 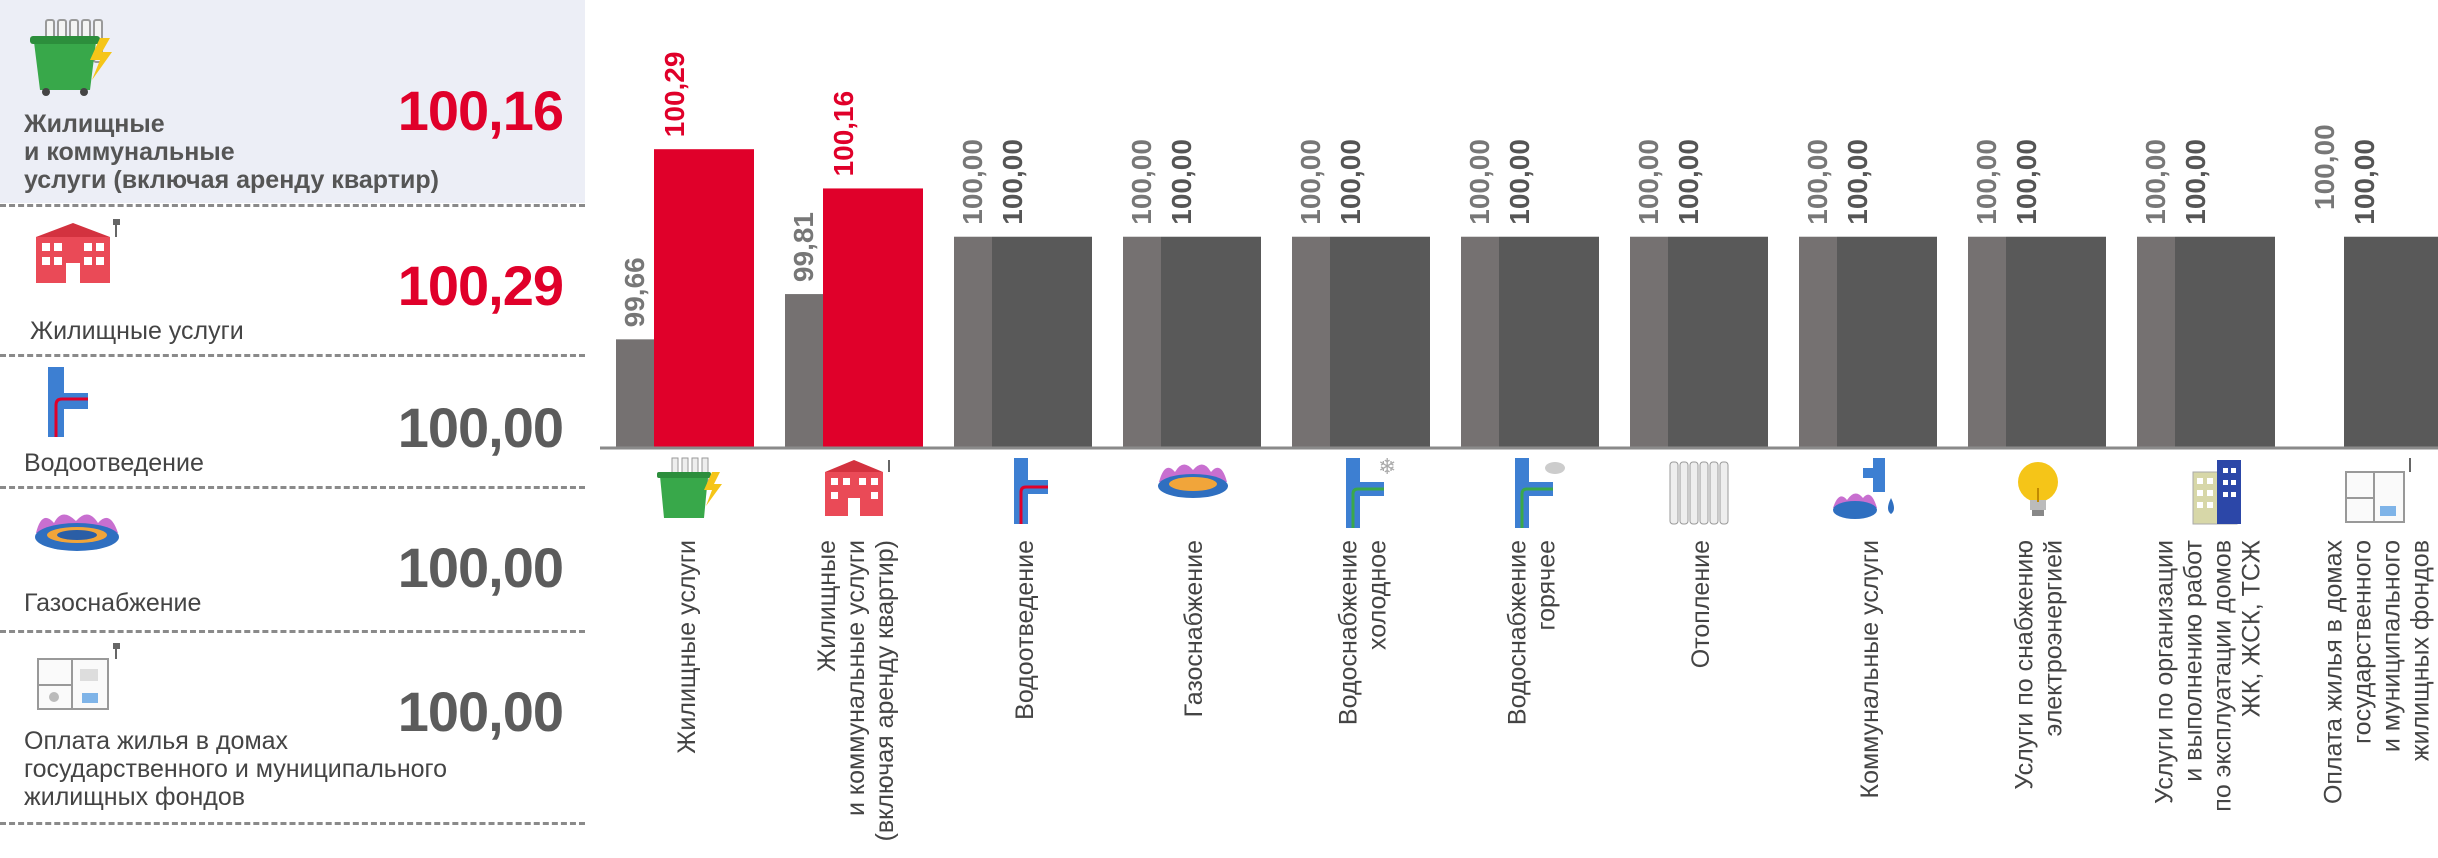 What do you see at coordinates (1547, 585) in the screenshot?
I see `category-label: горячее` at bounding box center [1547, 585].